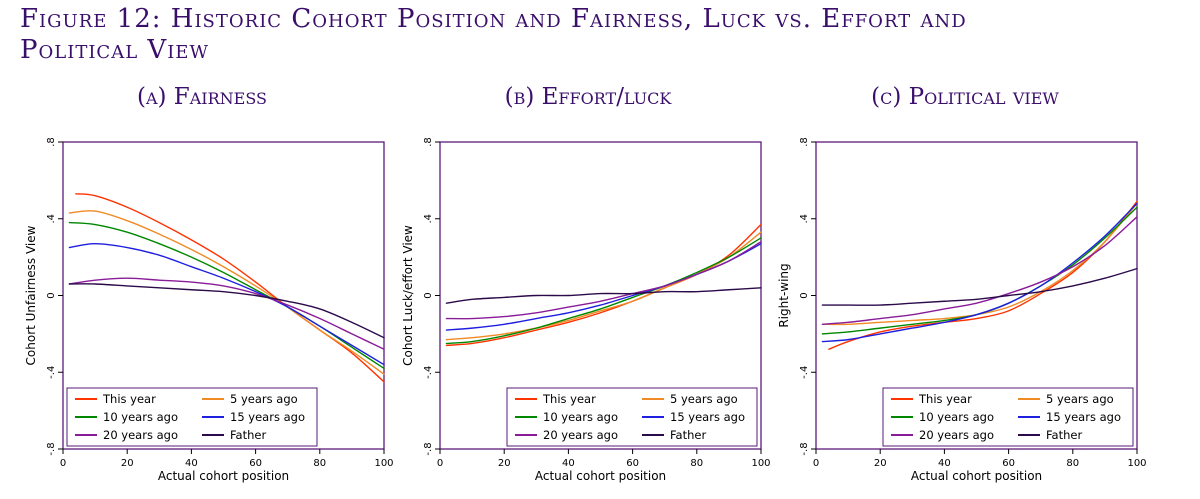  Describe the element at coordinates (201, 97) in the screenshot. I see `panel-title-a: (a) Fairness` at that location.